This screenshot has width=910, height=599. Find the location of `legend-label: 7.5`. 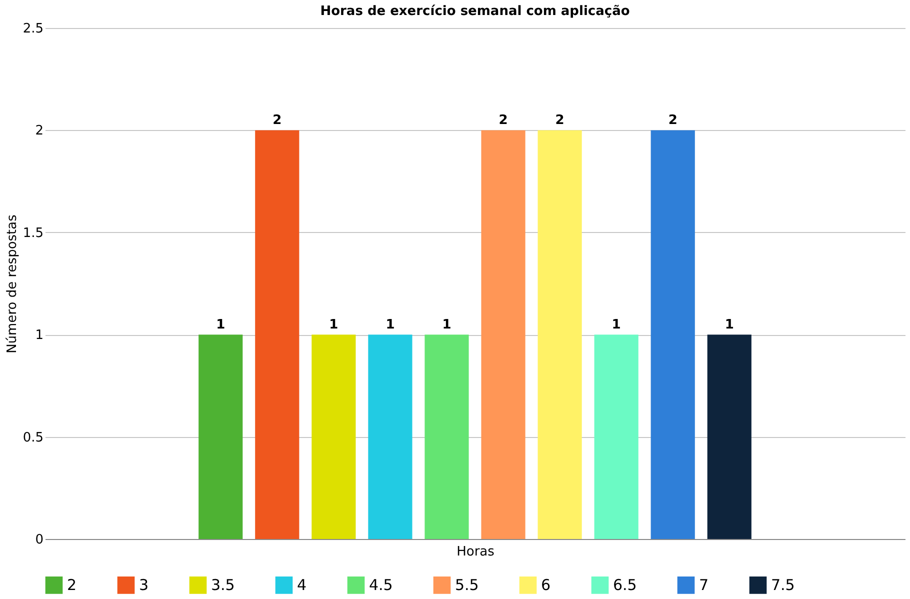

legend-label: 7.5 is located at coordinates (783, 585).